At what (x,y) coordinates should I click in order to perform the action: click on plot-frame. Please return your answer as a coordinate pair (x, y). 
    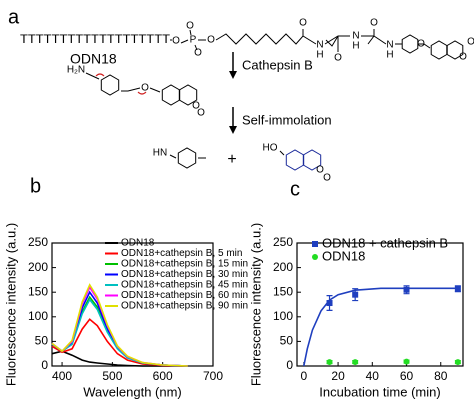
    Looking at the image, I should click on (380, 304).